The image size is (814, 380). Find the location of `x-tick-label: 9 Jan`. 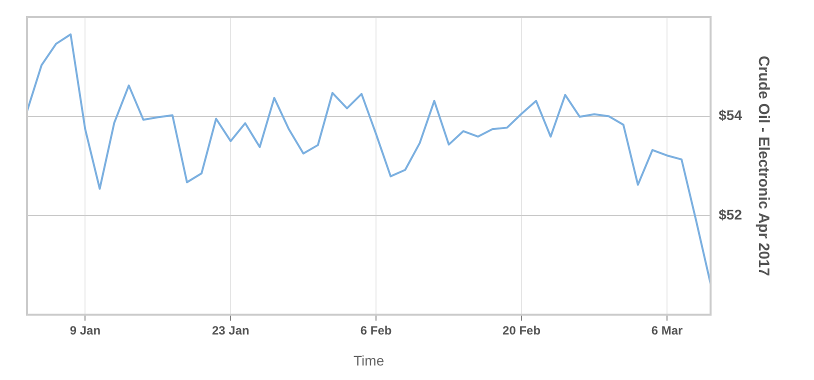

x-tick-label: 9 Jan is located at coordinates (85, 330).